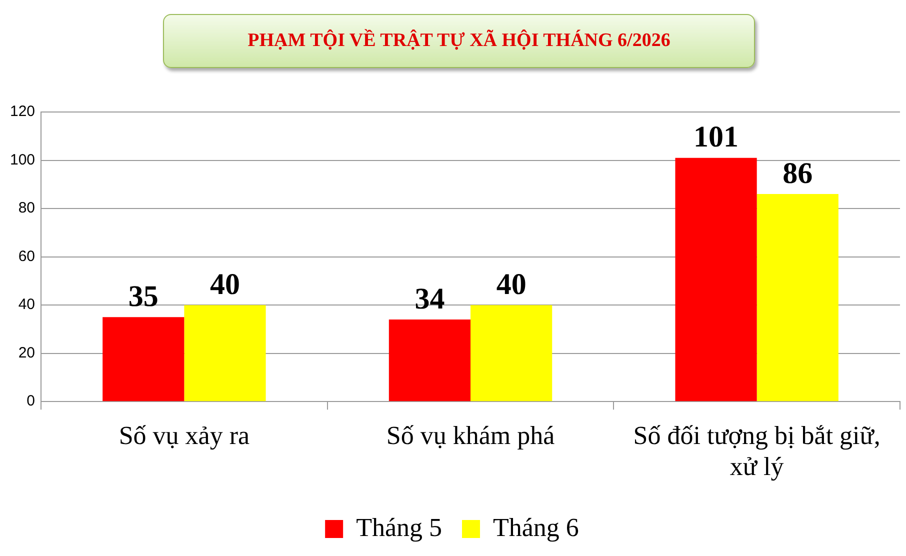  Describe the element at coordinates (27, 305) in the screenshot. I see `y-tick-label: 40` at that location.